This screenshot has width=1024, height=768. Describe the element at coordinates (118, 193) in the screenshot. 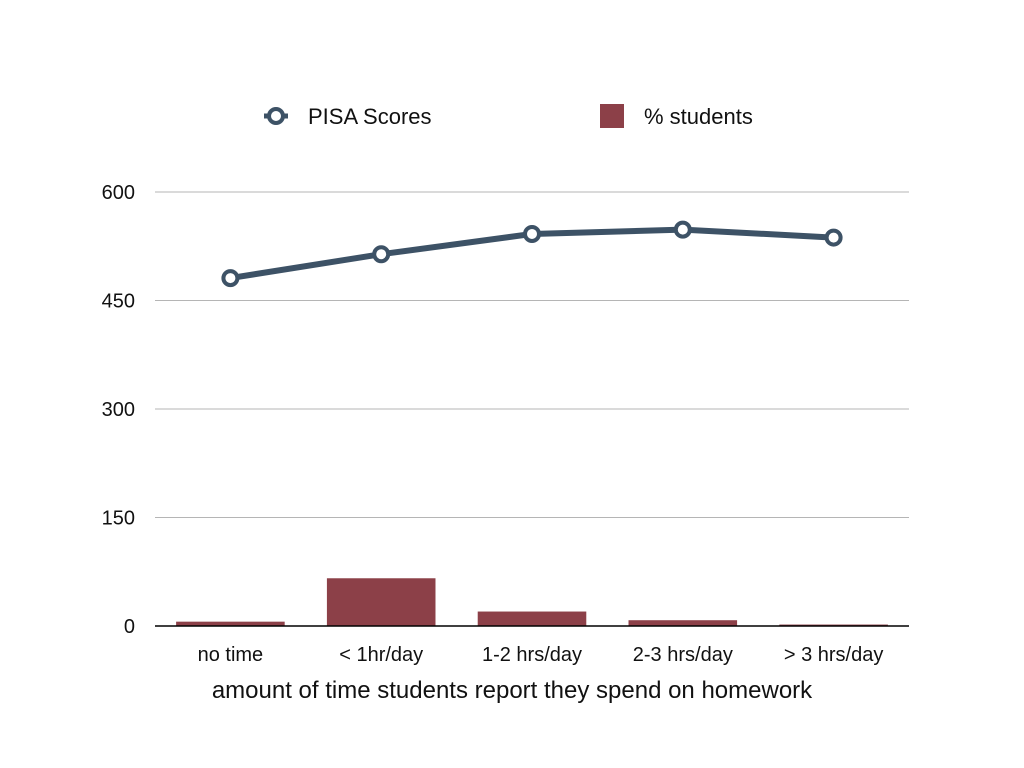

I see `y-tick-label: 600` at that location.